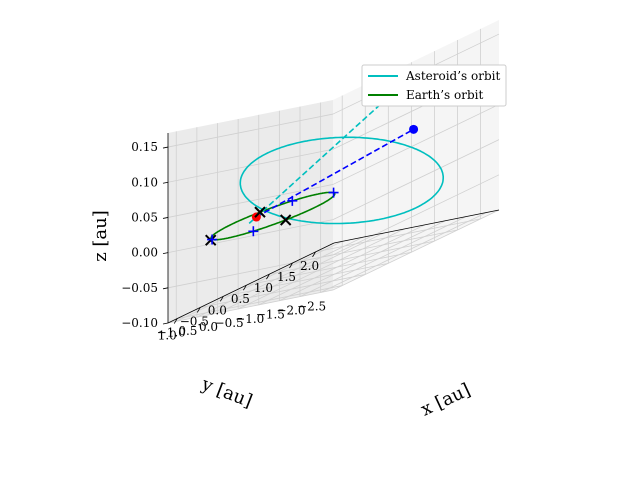  Describe the element at coordinates (416, 226) in the screenshot. I see `y-axis-line` at that location.